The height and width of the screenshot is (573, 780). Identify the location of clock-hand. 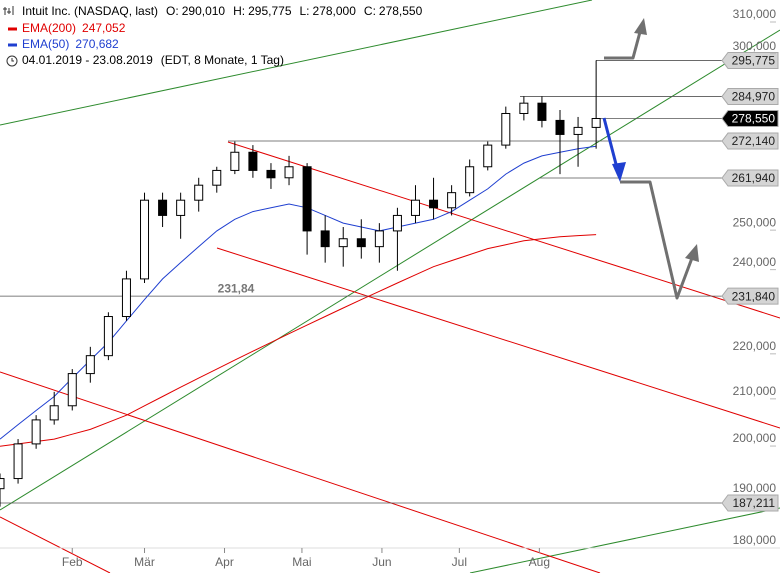
(12, 60).